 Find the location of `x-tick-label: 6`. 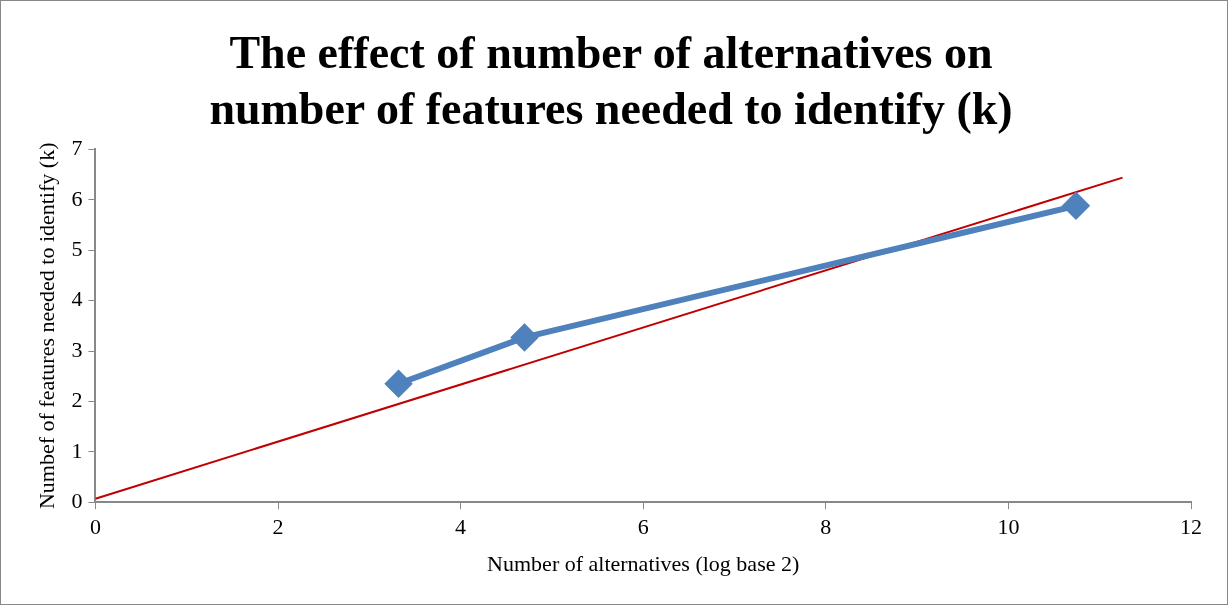

x-tick-label: 6 is located at coordinates (643, 527).